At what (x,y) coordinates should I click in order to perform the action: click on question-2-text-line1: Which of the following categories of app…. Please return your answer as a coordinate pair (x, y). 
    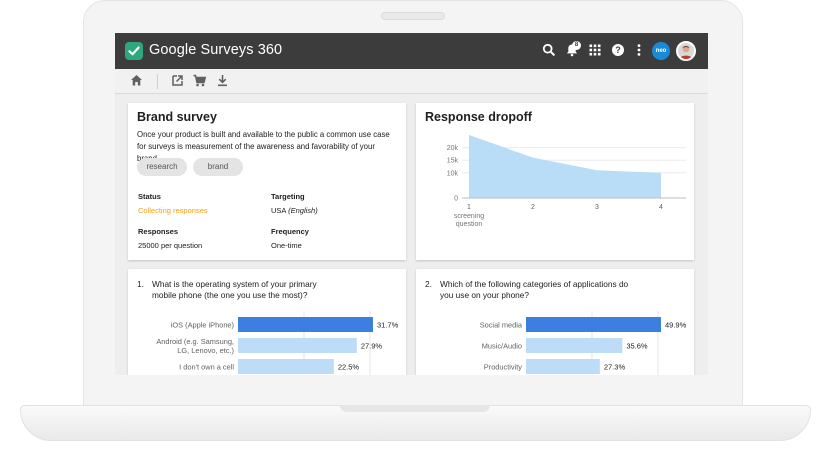
    Looking at the image, I should click on (534, 284).